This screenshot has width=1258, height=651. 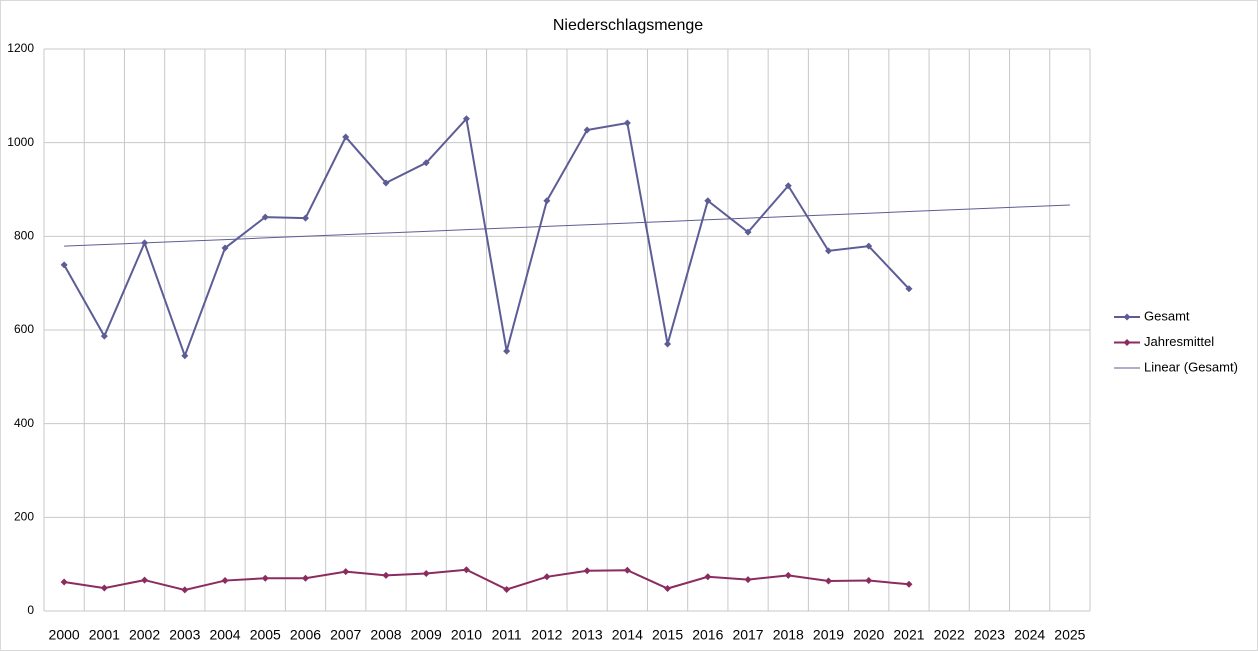 I want to click on legend-label: Jahresmittel, so click(x=1179, y=341).